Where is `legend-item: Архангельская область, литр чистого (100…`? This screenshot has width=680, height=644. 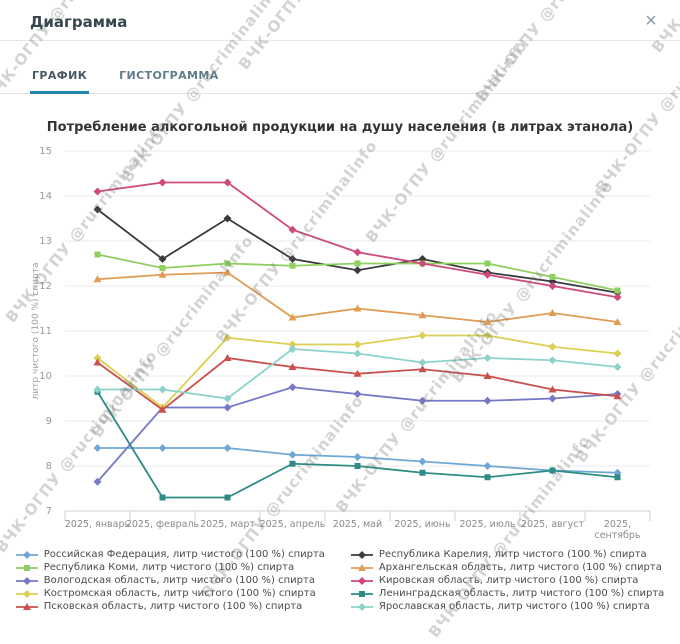 legend-item: Архангельская область, литр чистого (100… is located at coordinates (507, 567).